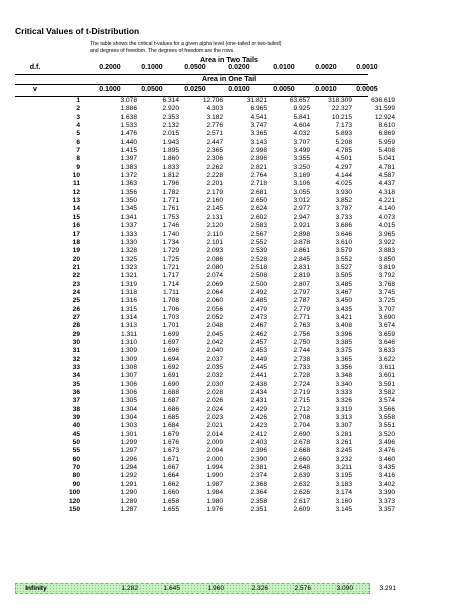 This screenshot has width=474, height=613. What do you see at coordinates (128, 409) in the screenshot?
I see `table-cell: 1.304` at bounding box center [128, 409].